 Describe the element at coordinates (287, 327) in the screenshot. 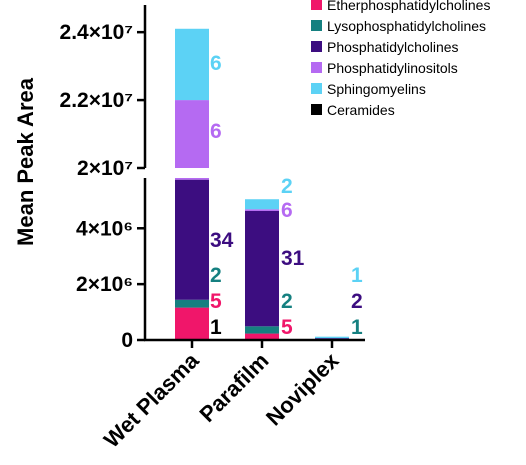

I see `count-label-etherphosphatidylcholines-parafilm: 5` at that location.